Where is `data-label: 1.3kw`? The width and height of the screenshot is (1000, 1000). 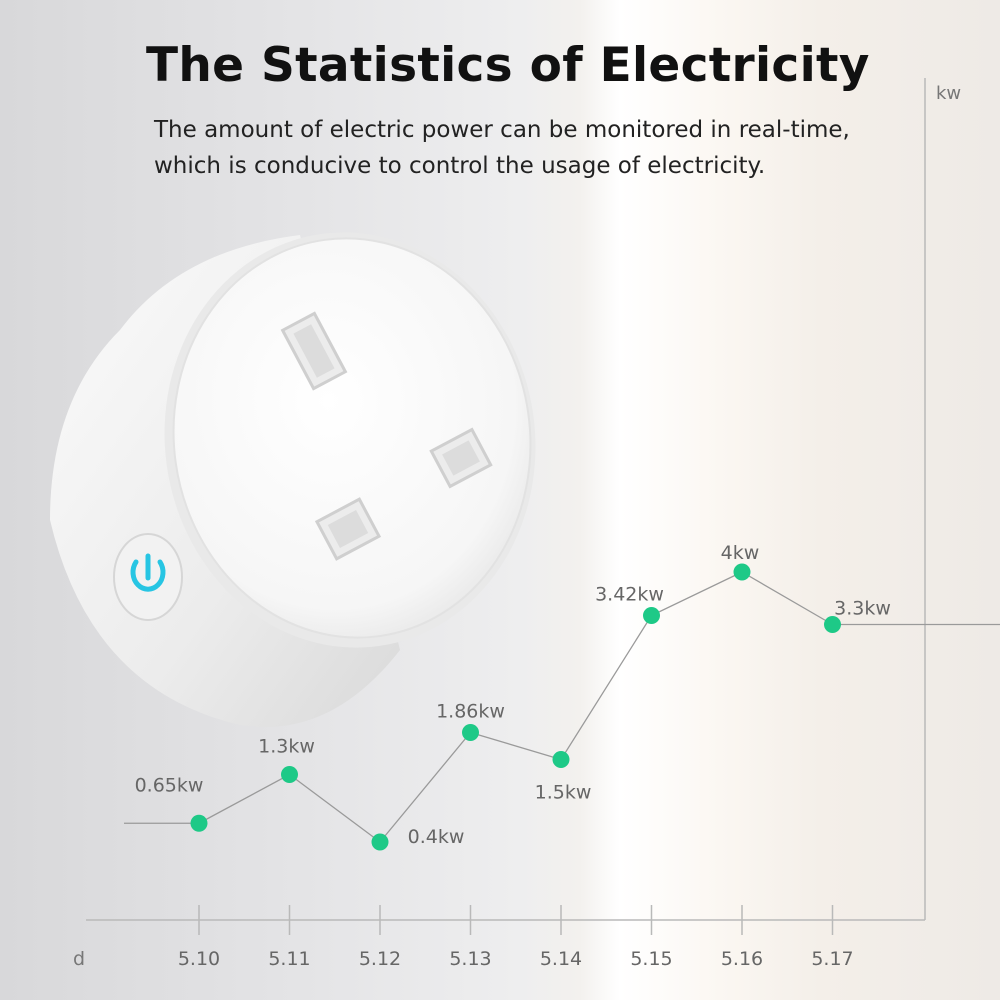 data-label: 1.3kw is located at coordinates (286, 747).